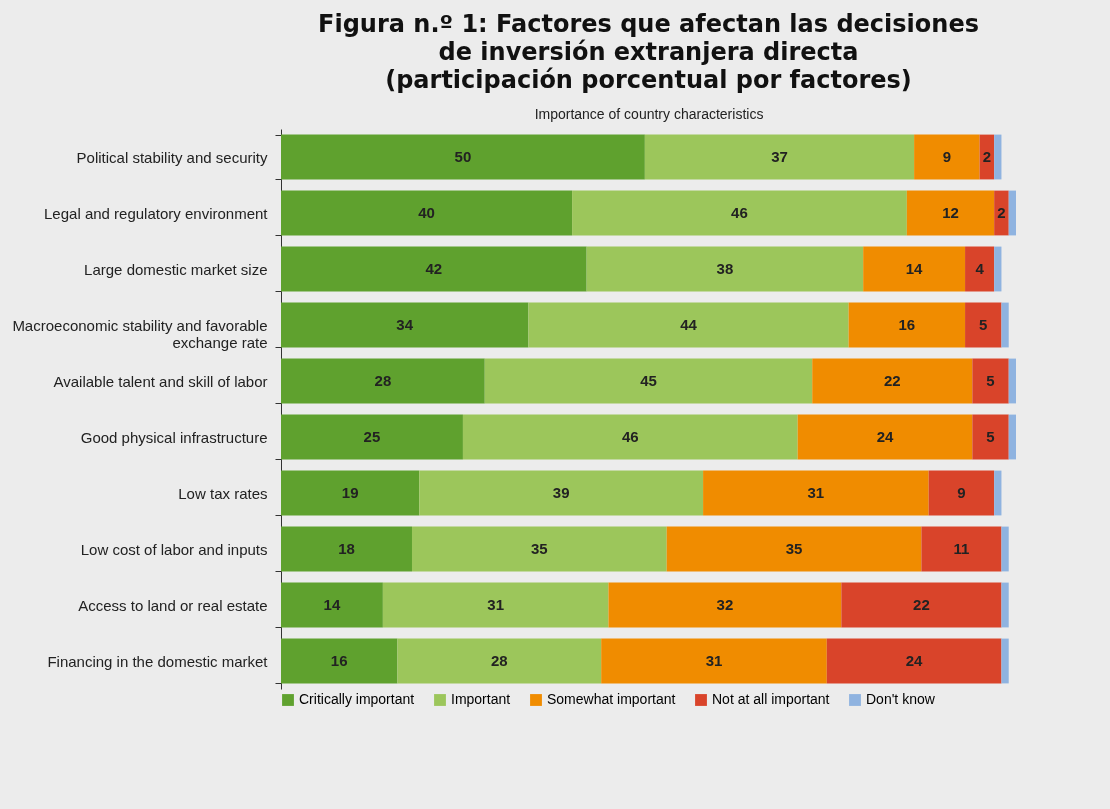 Image resolution: width=1110 pixels, height=809 pixels. What do you see at coordinates (481, 699) in the screenshot?
I see `legend-label: Important` at bounding box center [481, 699].